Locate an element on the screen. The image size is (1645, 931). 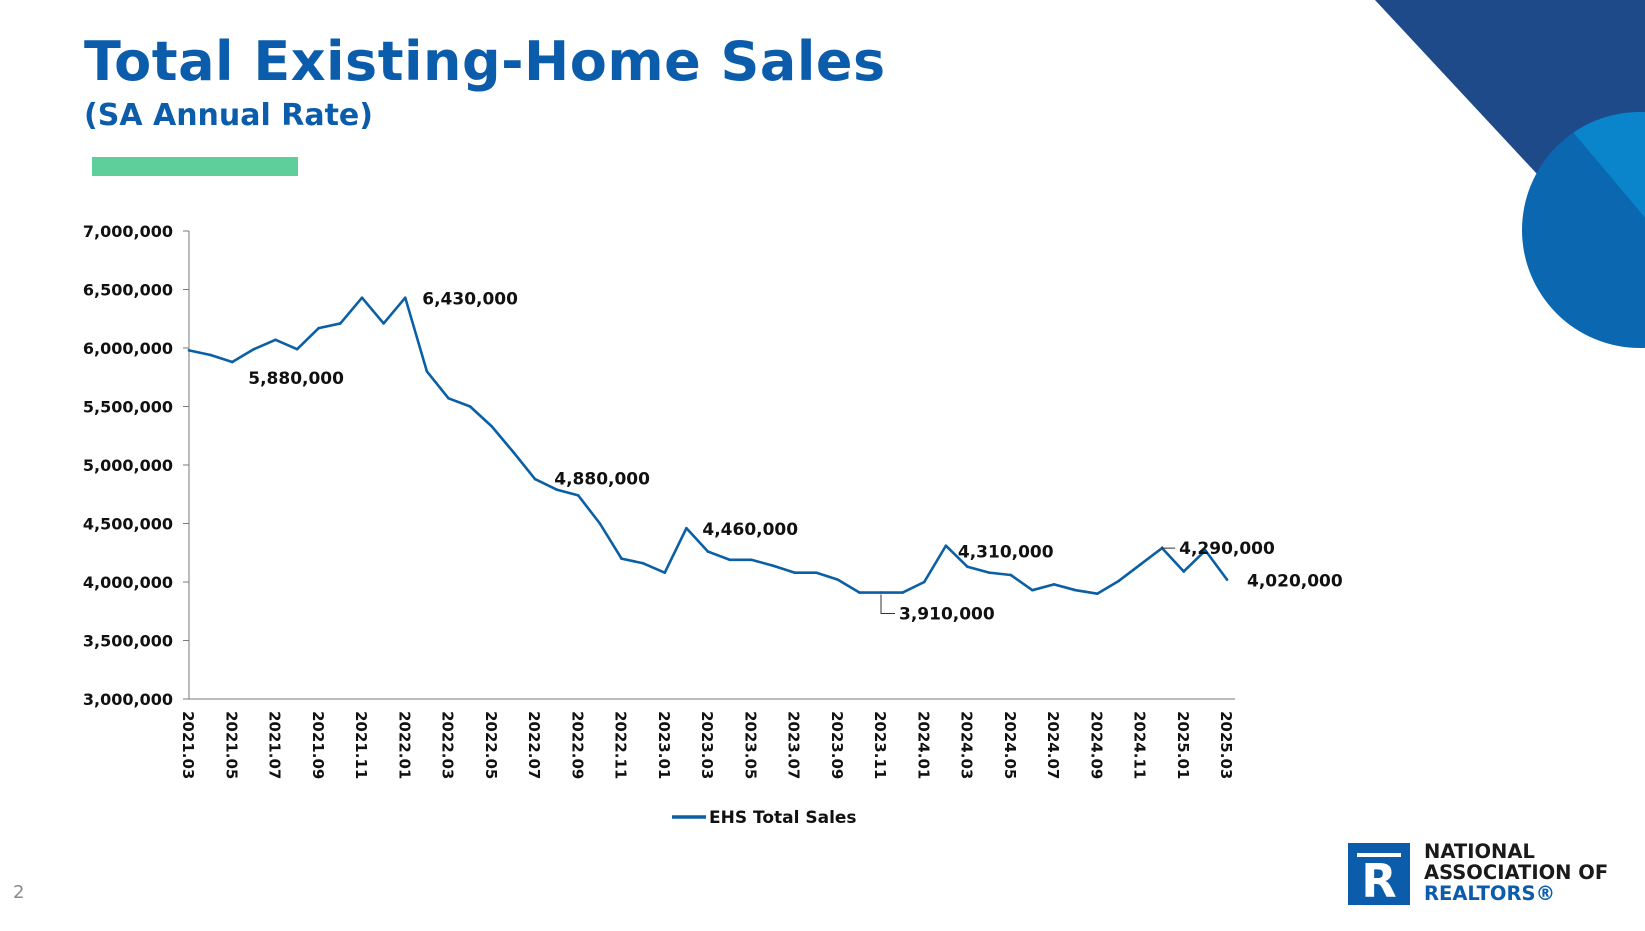
x-tick-label: 2021.11 is located at coordinates (361, 745).